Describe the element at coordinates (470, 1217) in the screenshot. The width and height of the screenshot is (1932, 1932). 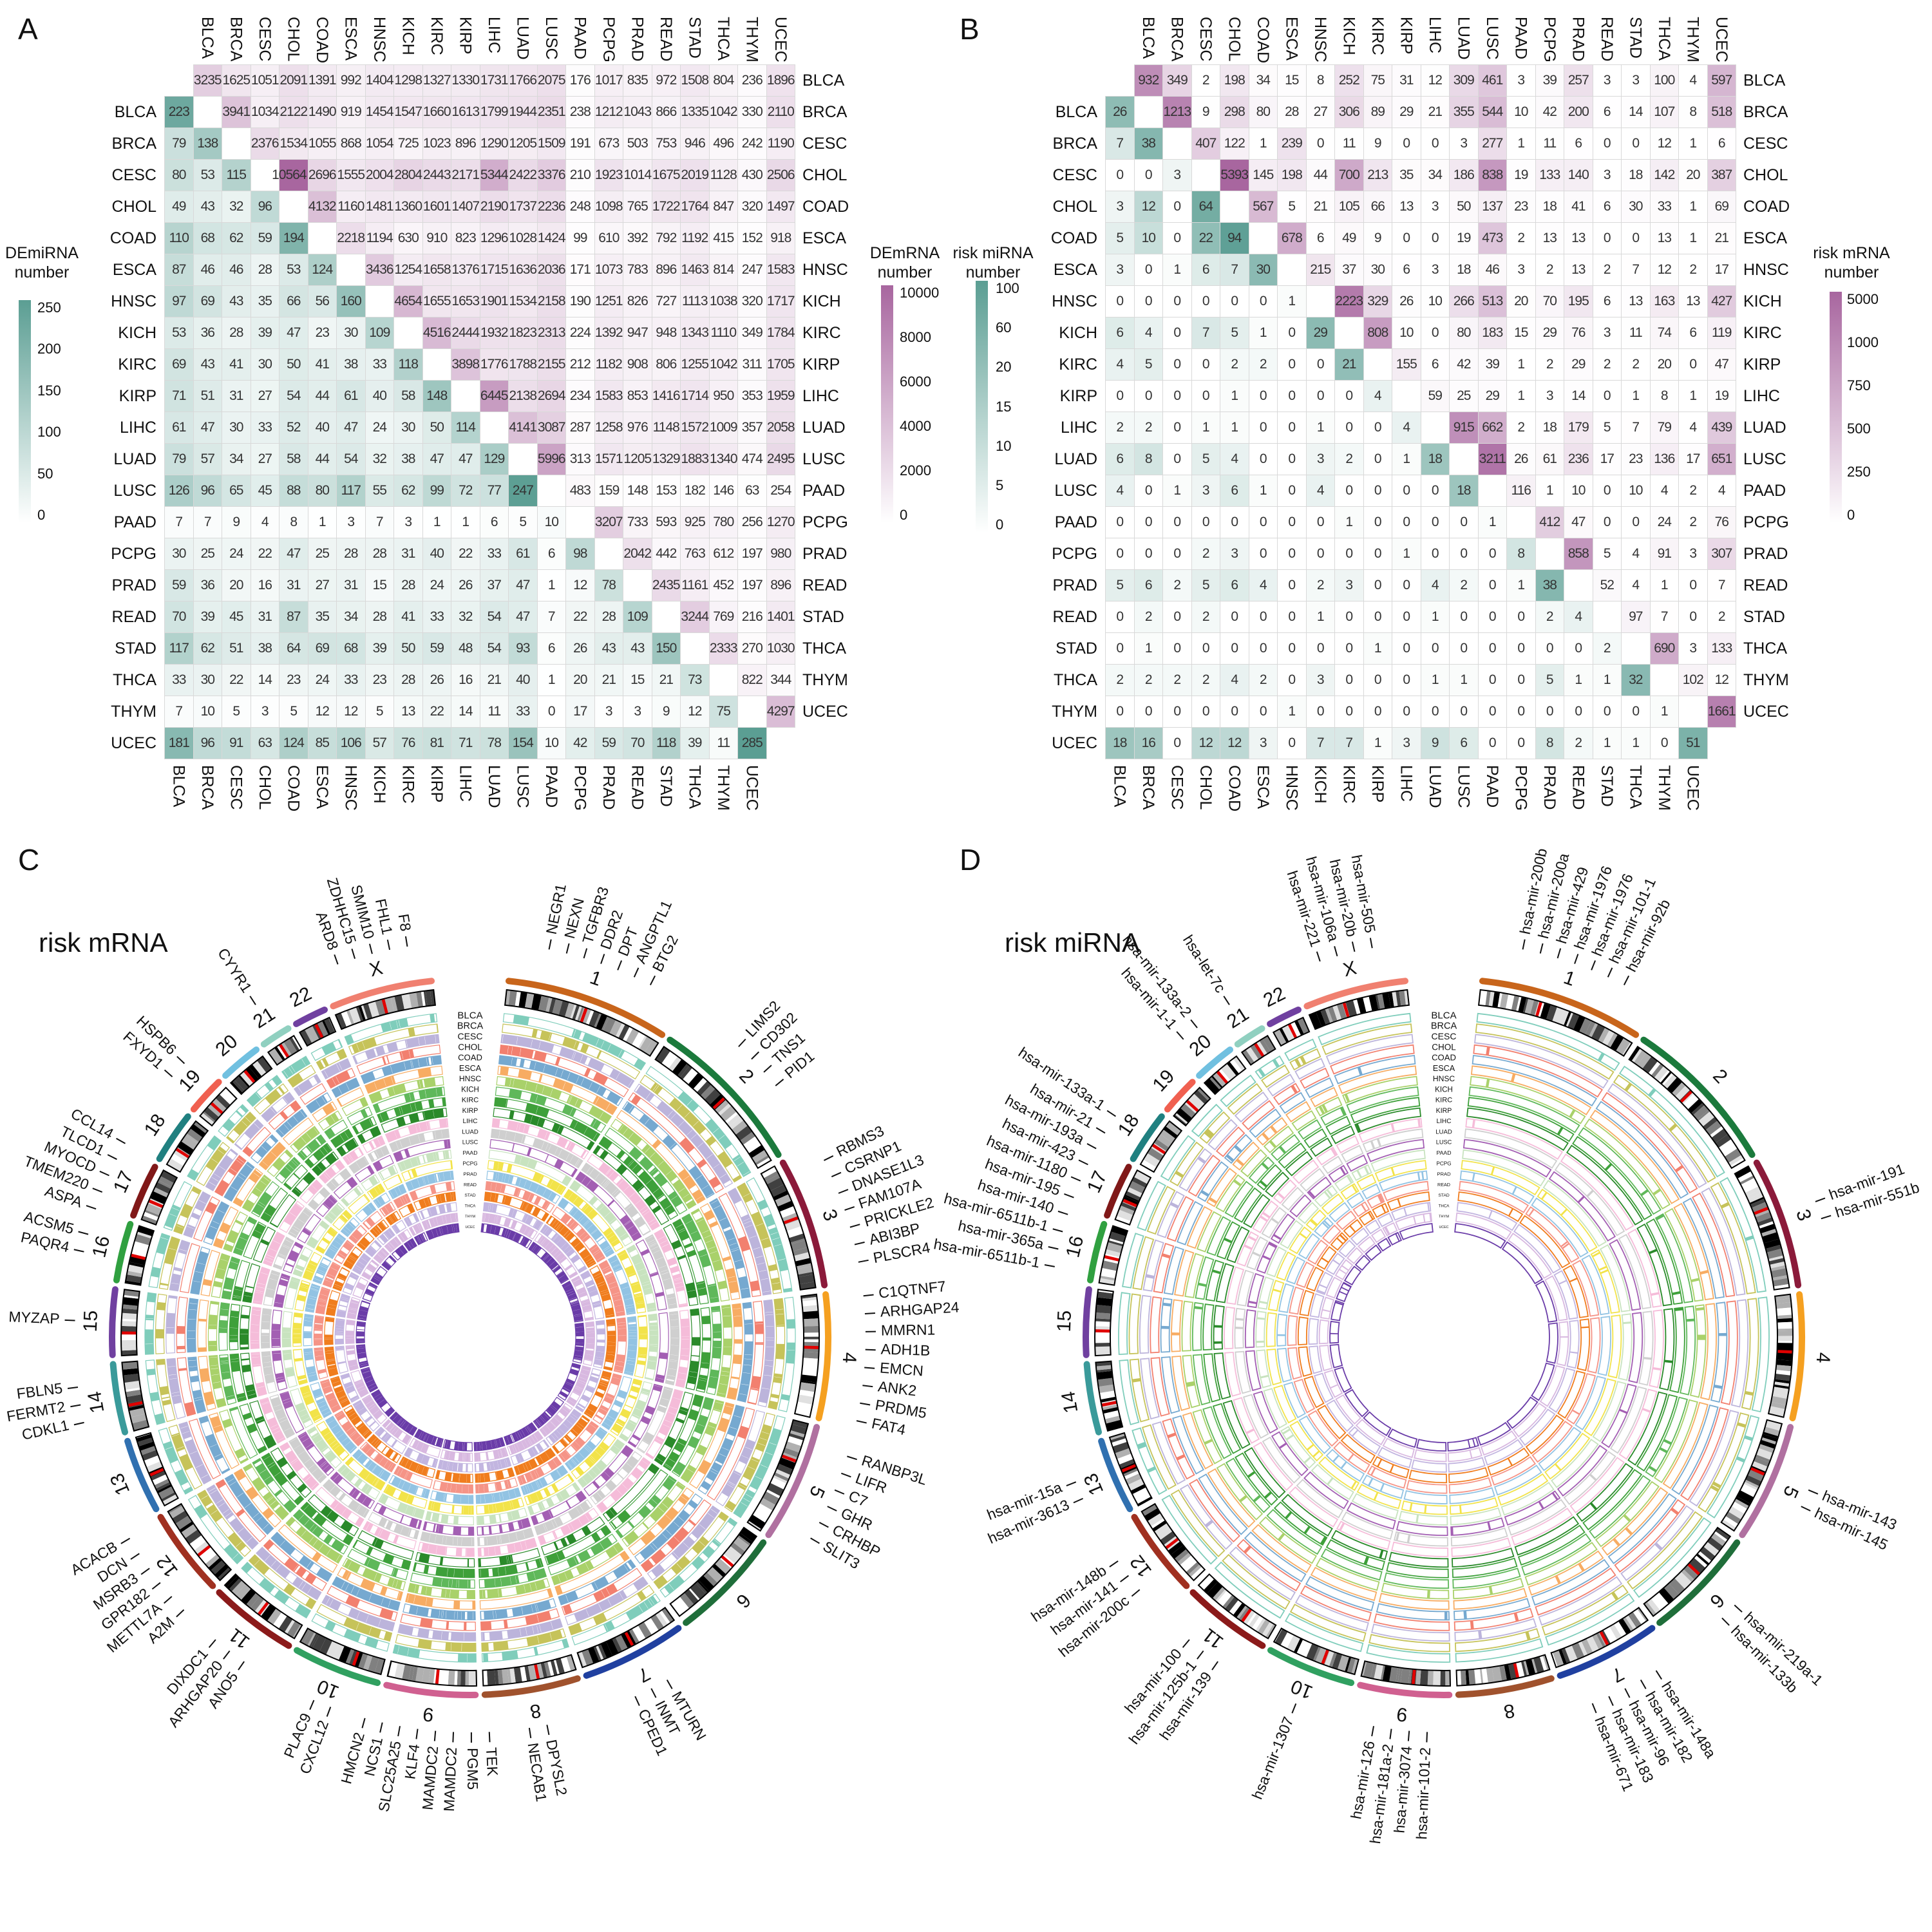
I see `track-label: THYM` at that location.